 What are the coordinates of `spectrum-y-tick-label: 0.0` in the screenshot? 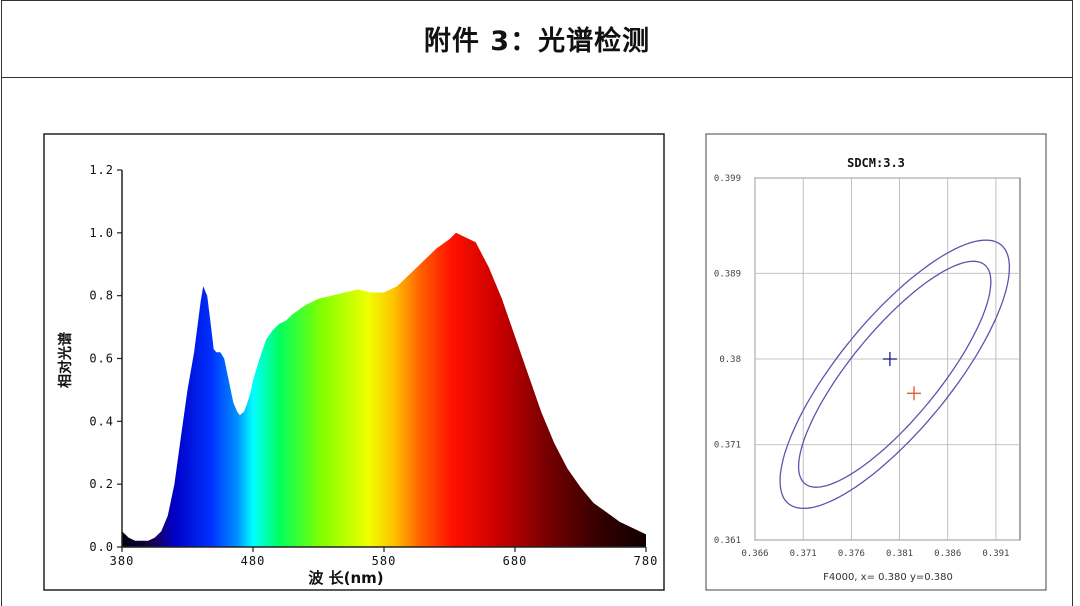 It's located at (101, 547).